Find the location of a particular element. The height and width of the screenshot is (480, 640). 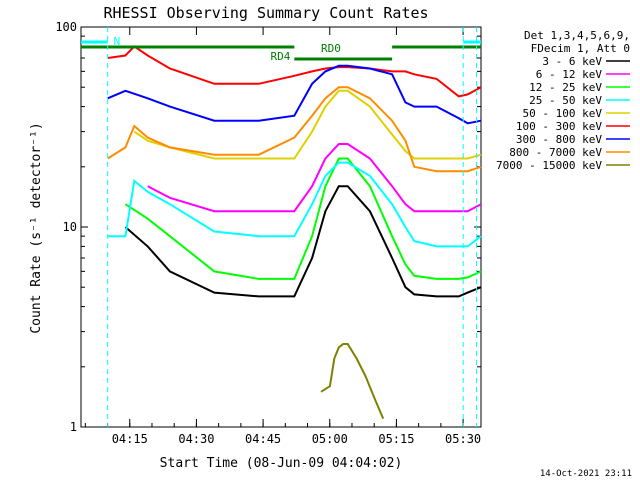

flag-label-rd0: RD0 is located at coordinates (331, 48).